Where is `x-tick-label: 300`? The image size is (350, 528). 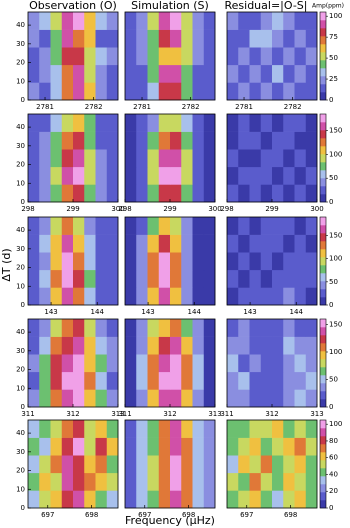
x-tick-label: 300 is located at coordinates (316, 209).